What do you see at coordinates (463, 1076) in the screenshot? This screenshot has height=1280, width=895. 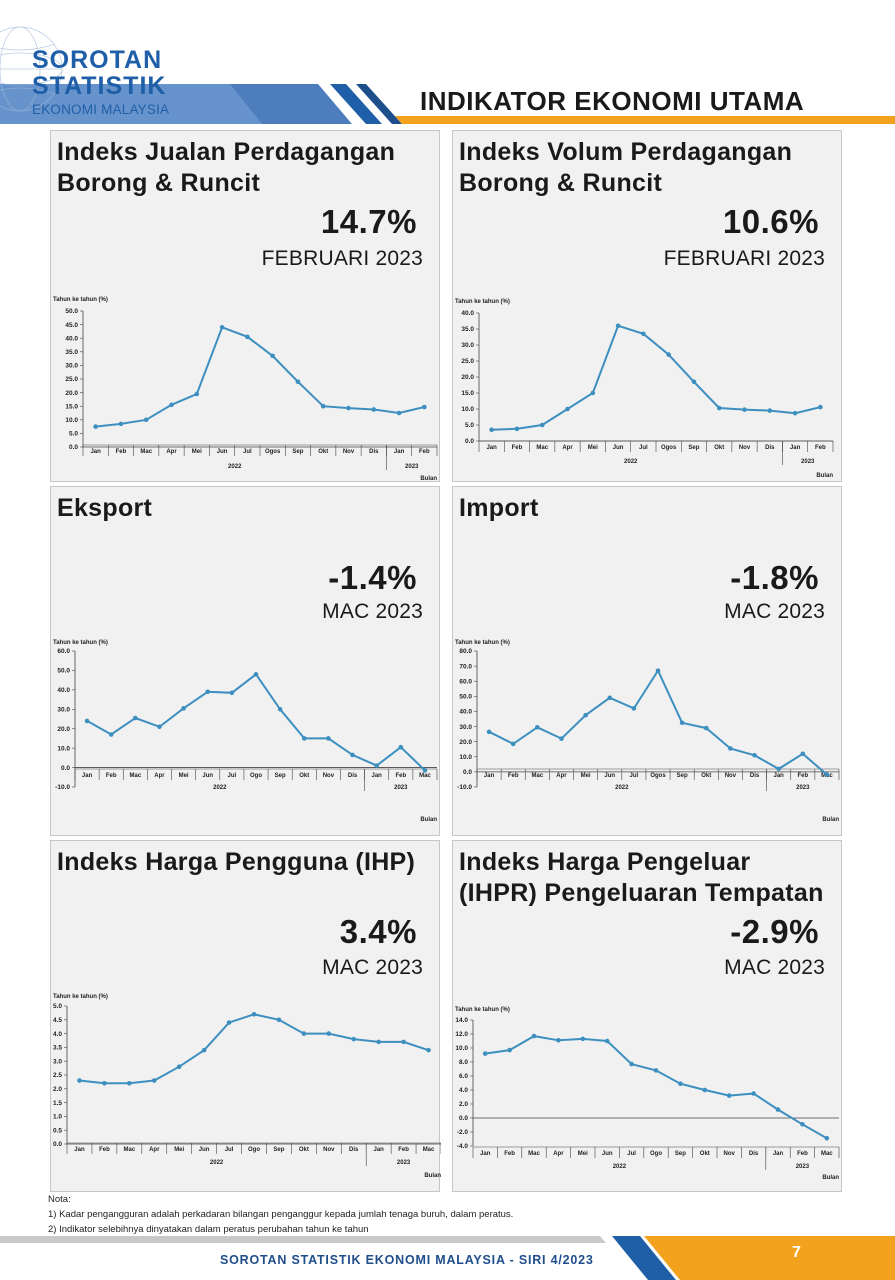 I see `y-tick-label: 6.0` at bounding box center [463, 1076].